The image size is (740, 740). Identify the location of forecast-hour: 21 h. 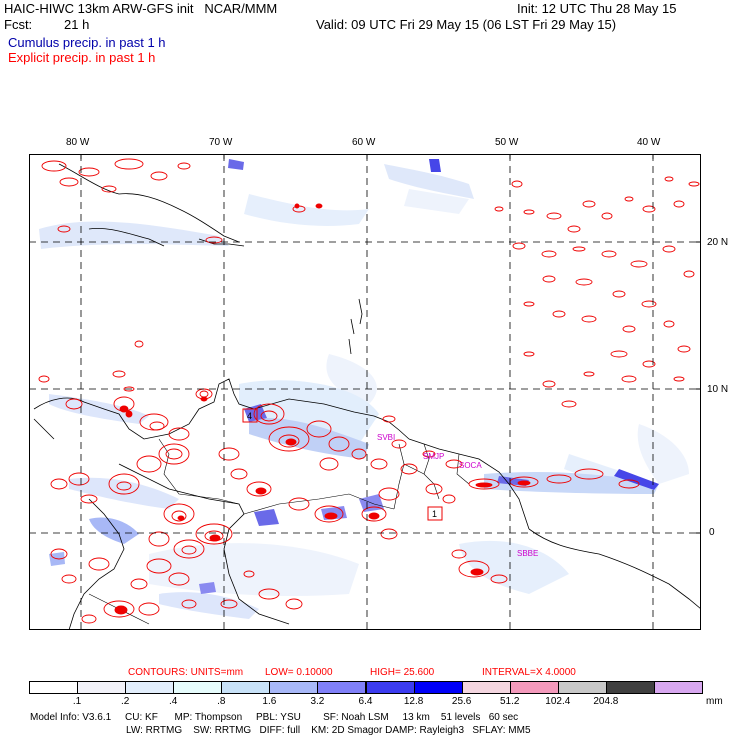
(77, 24).